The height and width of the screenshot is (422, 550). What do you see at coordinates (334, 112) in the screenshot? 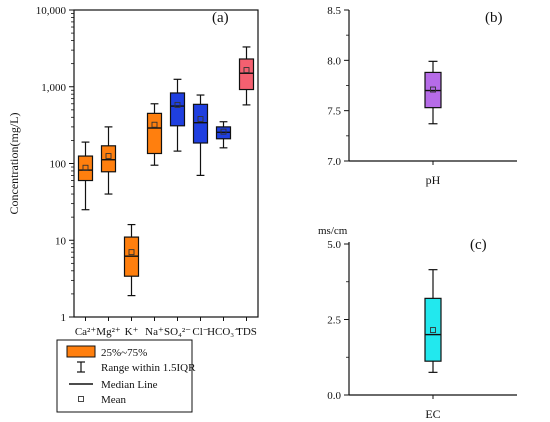
I see `panel-b-ytick-label-1: 7.5` at bounding box center [334, 112].